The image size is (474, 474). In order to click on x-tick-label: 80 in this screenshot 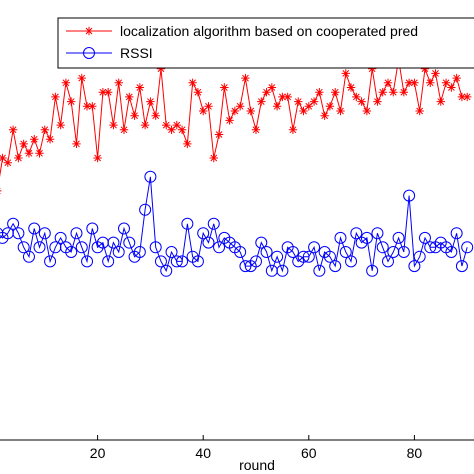, I will do `click(415, 453)`.